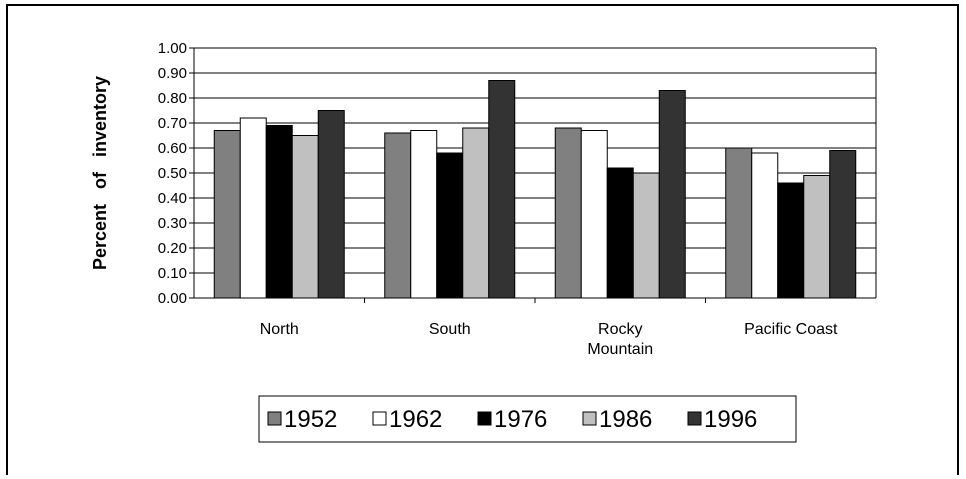 This screenshot has height=479, width=966. Describe the element at coordinates (100, 173) in the screenshot. I see `y-axis-label: Percent of inventory` at that location.